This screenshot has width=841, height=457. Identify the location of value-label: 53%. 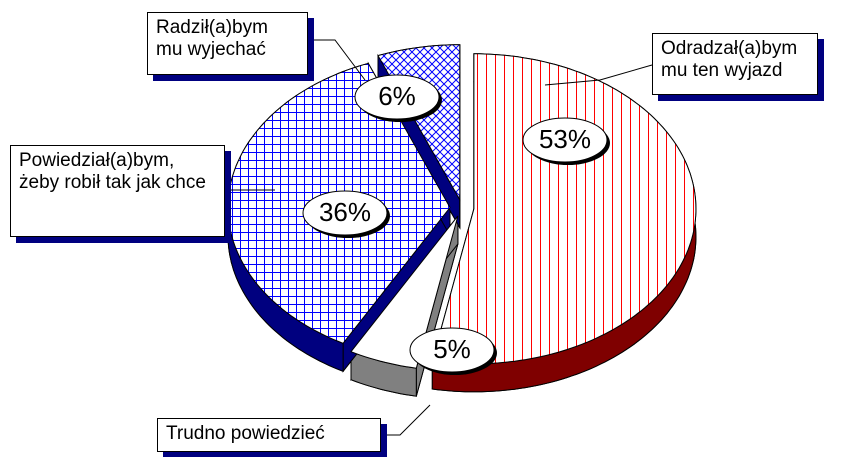
(565, 139).